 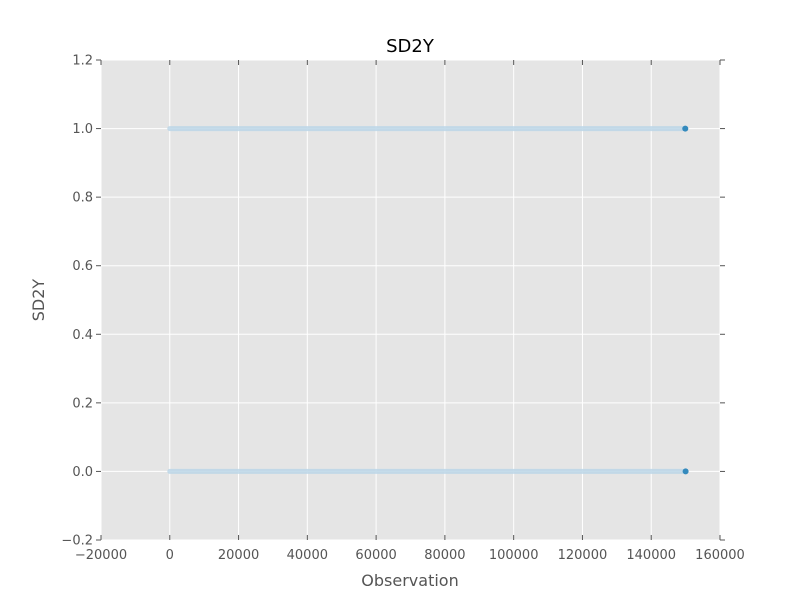 What do you see at coordinates (101, 555) in the screenshot?
I see `x-tick-label: −20000` at bounding box center [101, 555].